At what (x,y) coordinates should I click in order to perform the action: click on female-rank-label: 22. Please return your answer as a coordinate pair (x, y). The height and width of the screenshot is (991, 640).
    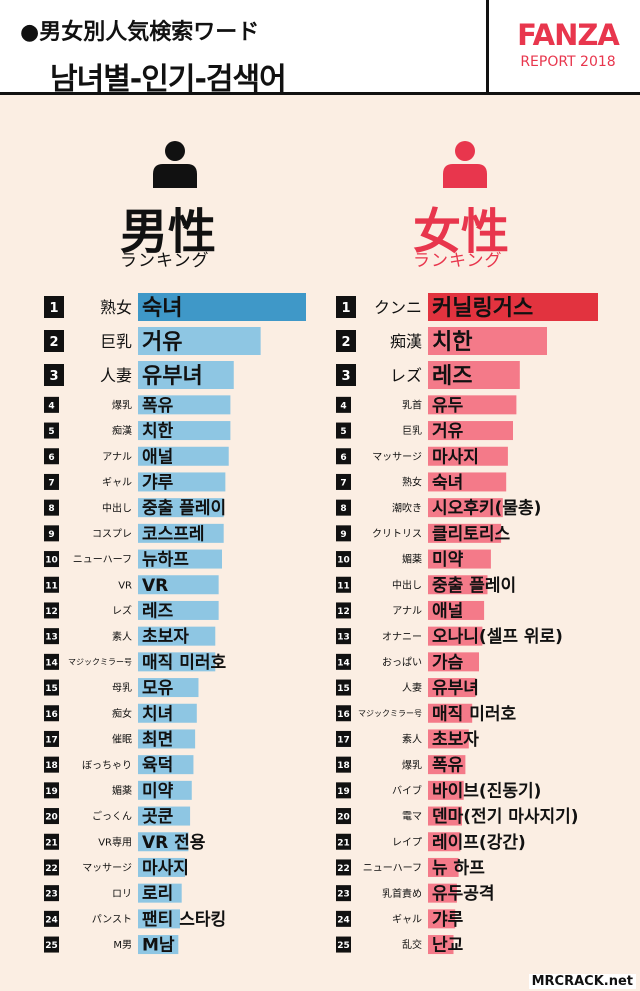
    Looking at the image, I should click on (343, 869).